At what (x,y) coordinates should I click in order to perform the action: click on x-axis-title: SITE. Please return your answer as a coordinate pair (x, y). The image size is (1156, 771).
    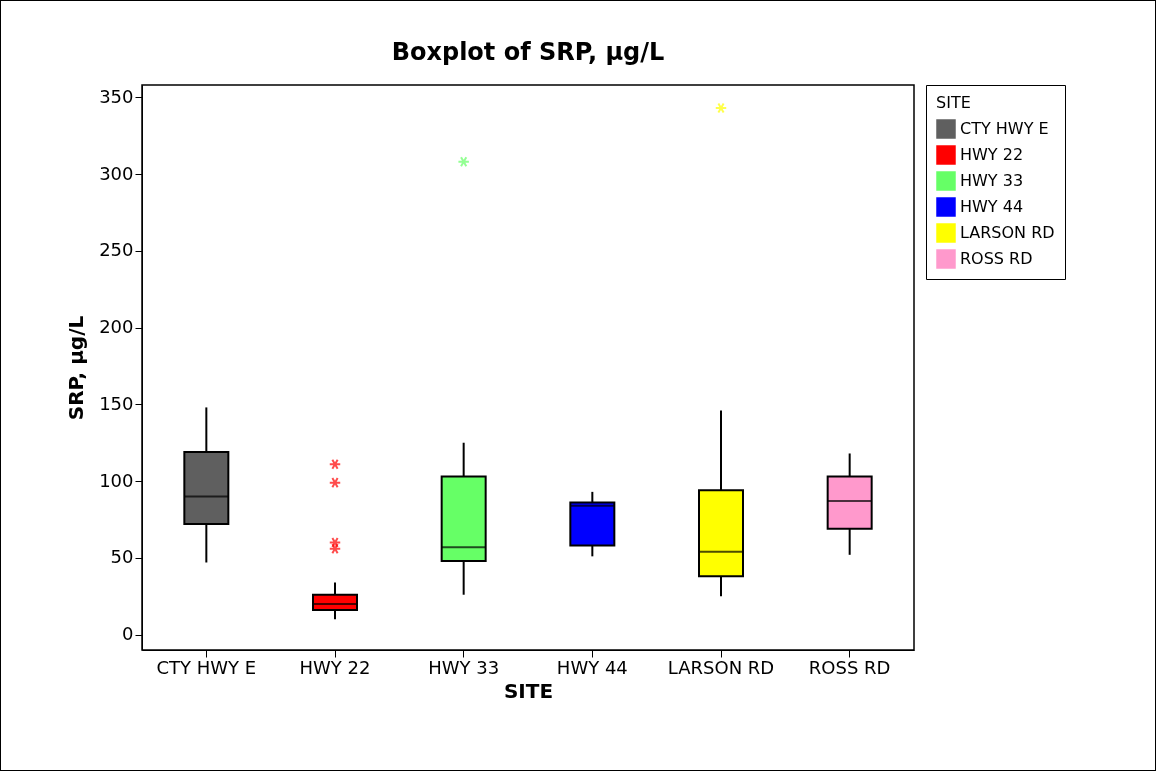
    Looking at the image, I should click on (528, 690).